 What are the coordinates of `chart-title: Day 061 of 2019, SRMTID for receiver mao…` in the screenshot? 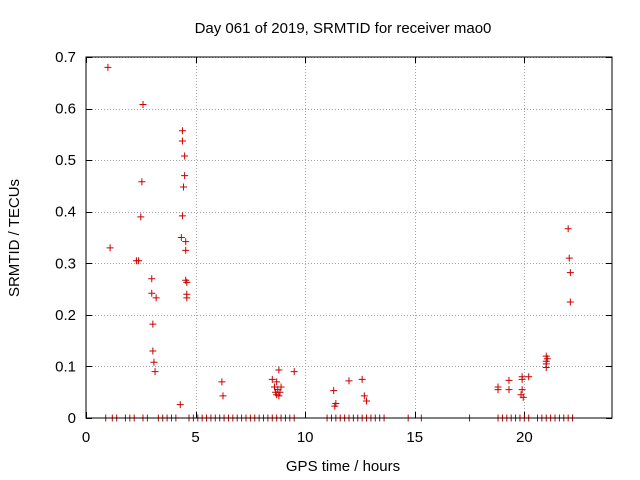 It's located at (343, 28).